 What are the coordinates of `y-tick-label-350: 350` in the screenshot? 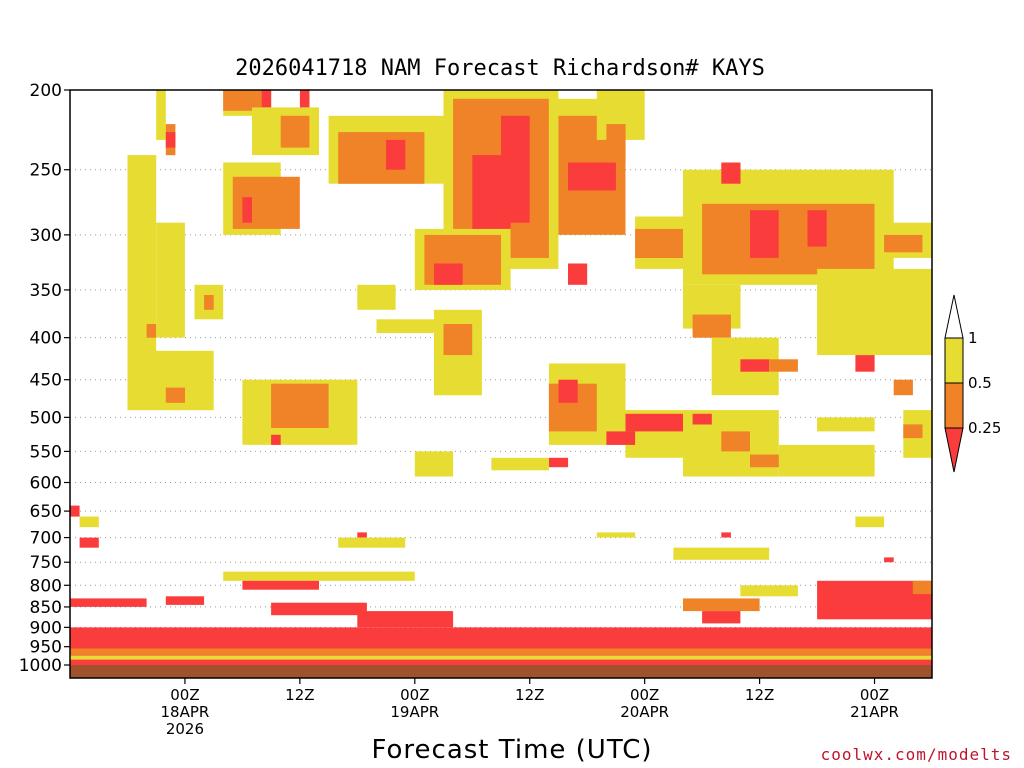 It's located at (46, 291).